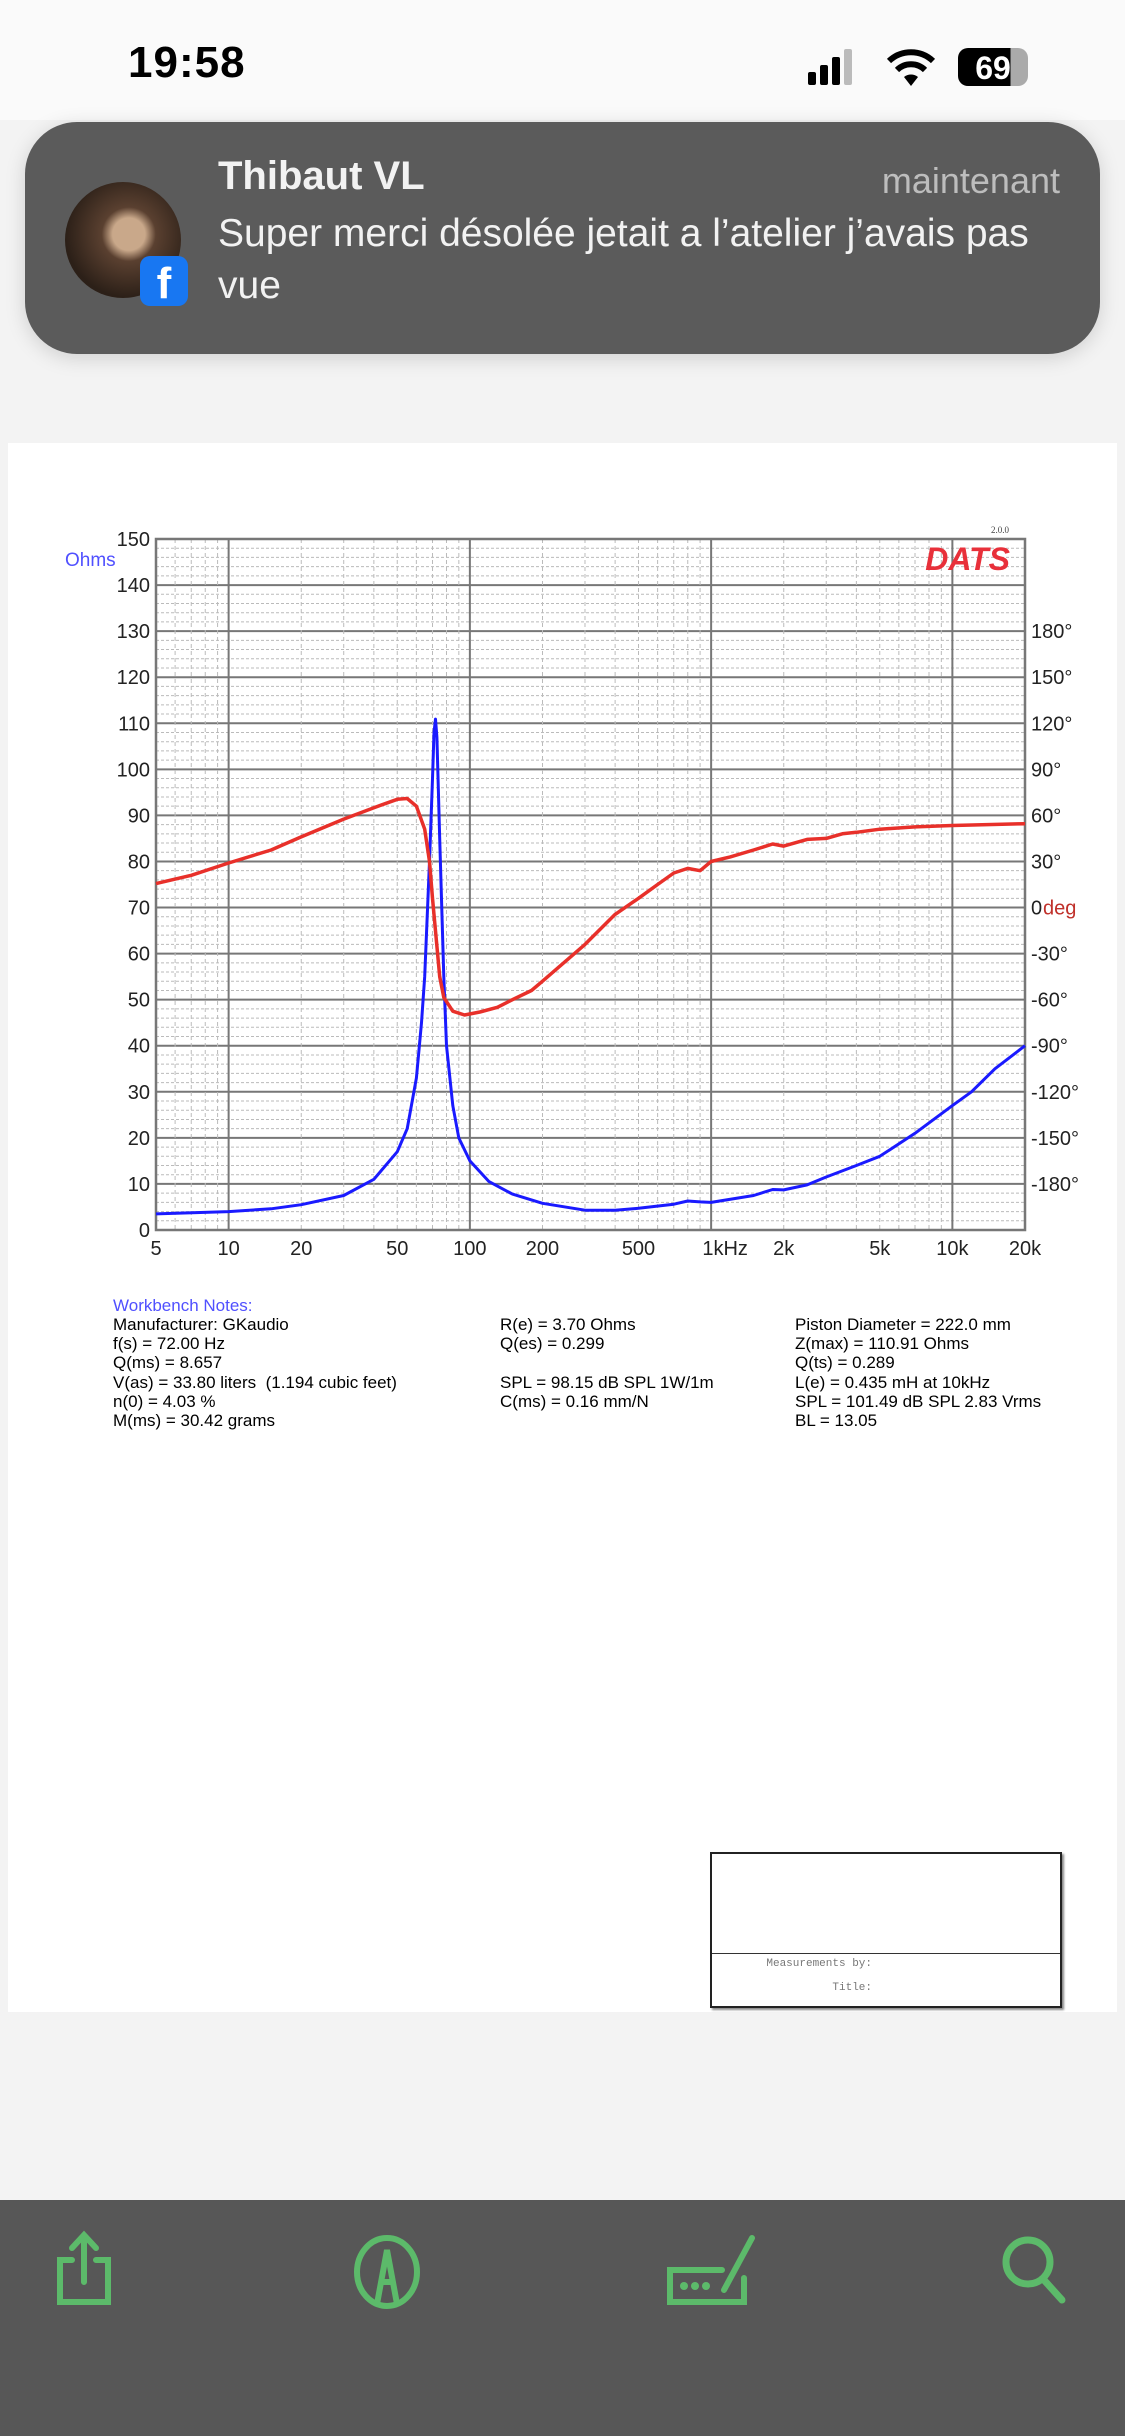  What do you see at coordinates (918, 1401) in the screenshot?
I see `note-line: SPL = 101.49 dB SPL 2.83 Vrms` at bounding box center [918, 1401].